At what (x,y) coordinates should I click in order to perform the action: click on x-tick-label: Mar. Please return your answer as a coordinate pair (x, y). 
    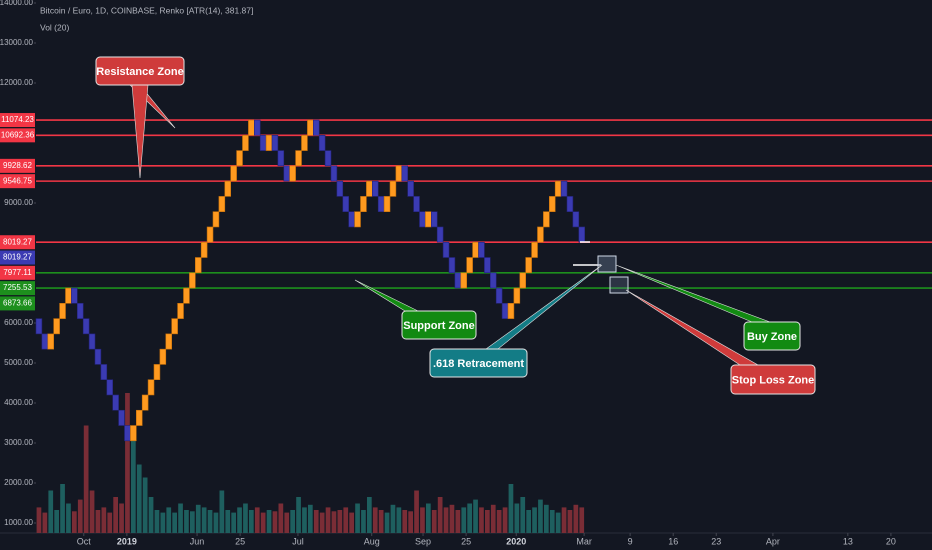
    Looking at the image, I should click on (584, 541).